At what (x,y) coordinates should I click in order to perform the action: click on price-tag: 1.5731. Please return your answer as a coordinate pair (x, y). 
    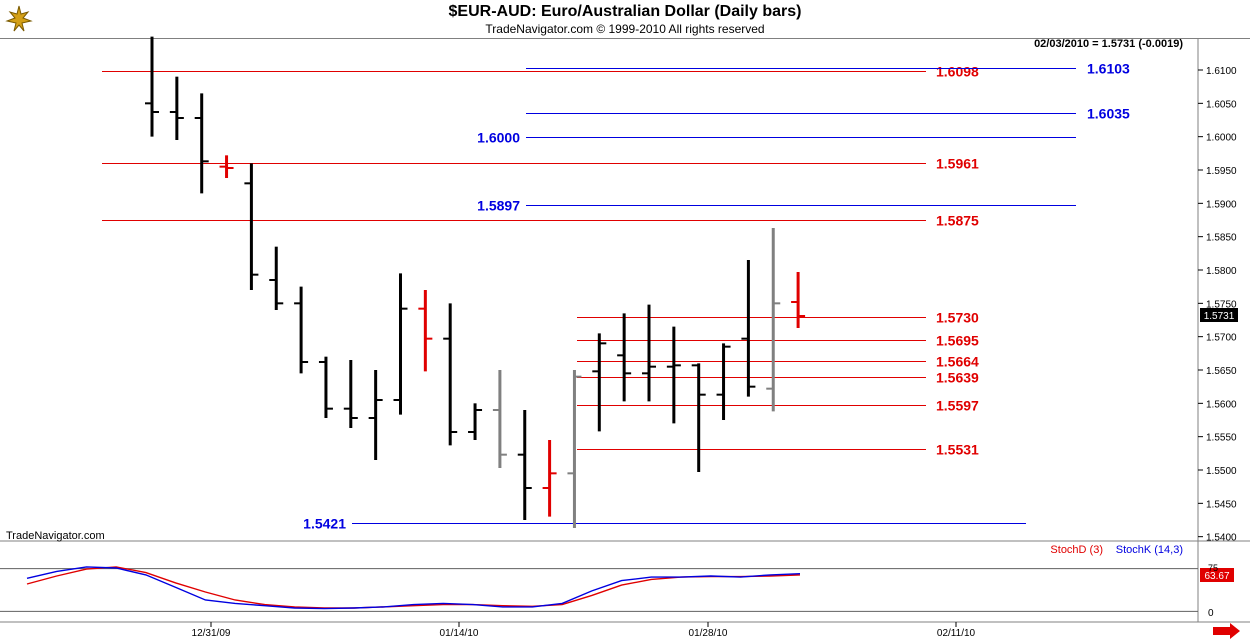
    Looking at the image, I should click on (1219, 316).